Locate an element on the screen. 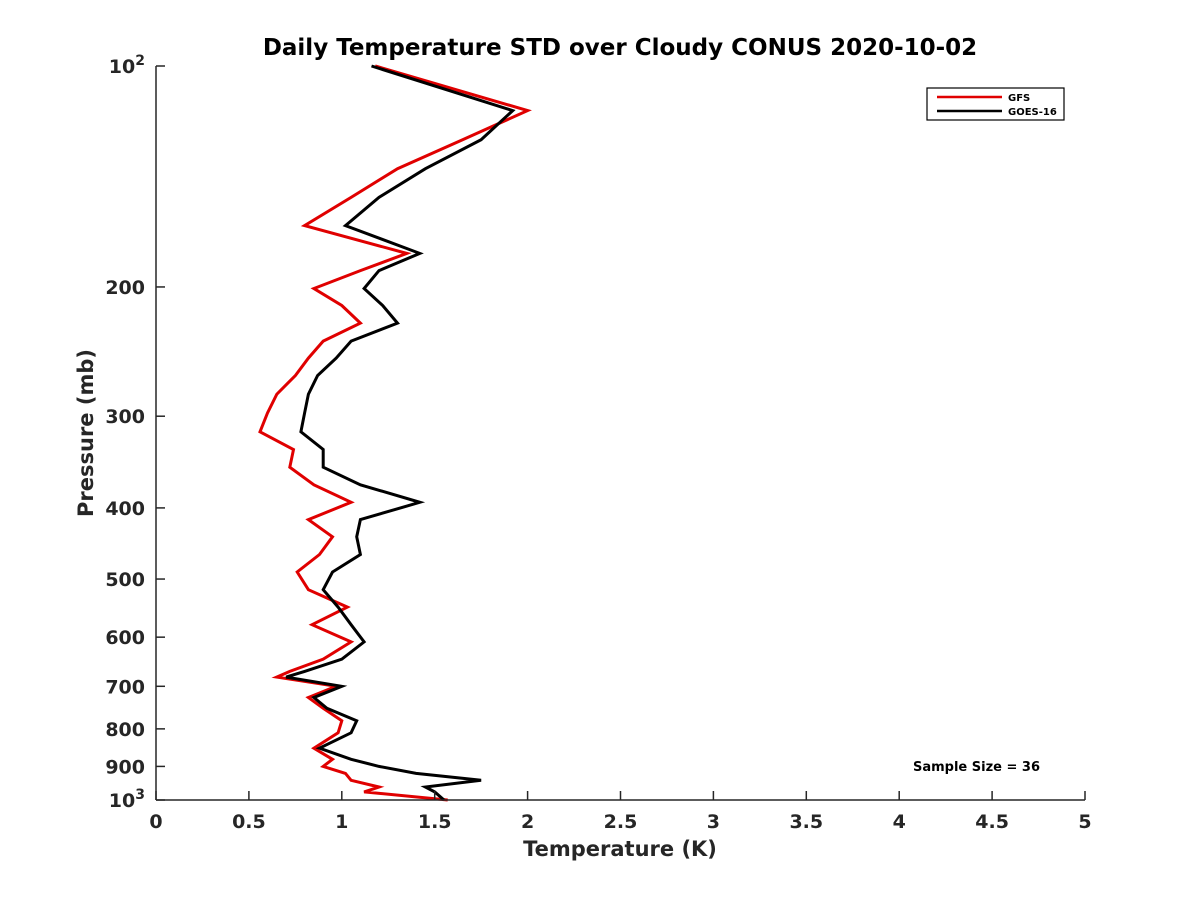  legend-label-gfs: GFS is located at coordinates (1019, 98).